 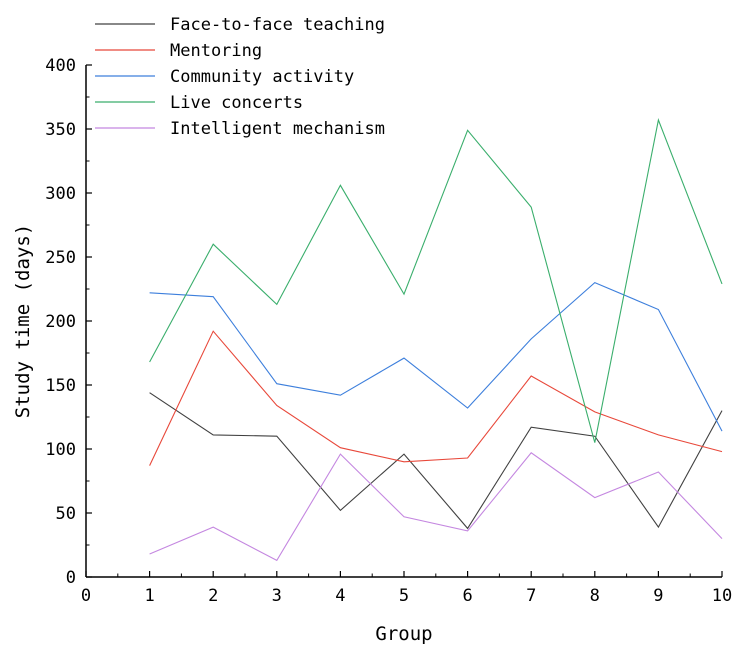 What do you see at coordinates (66, 514) in the screenshot?
I see `y-tick-label: 50` at bounding box center [66, 514].